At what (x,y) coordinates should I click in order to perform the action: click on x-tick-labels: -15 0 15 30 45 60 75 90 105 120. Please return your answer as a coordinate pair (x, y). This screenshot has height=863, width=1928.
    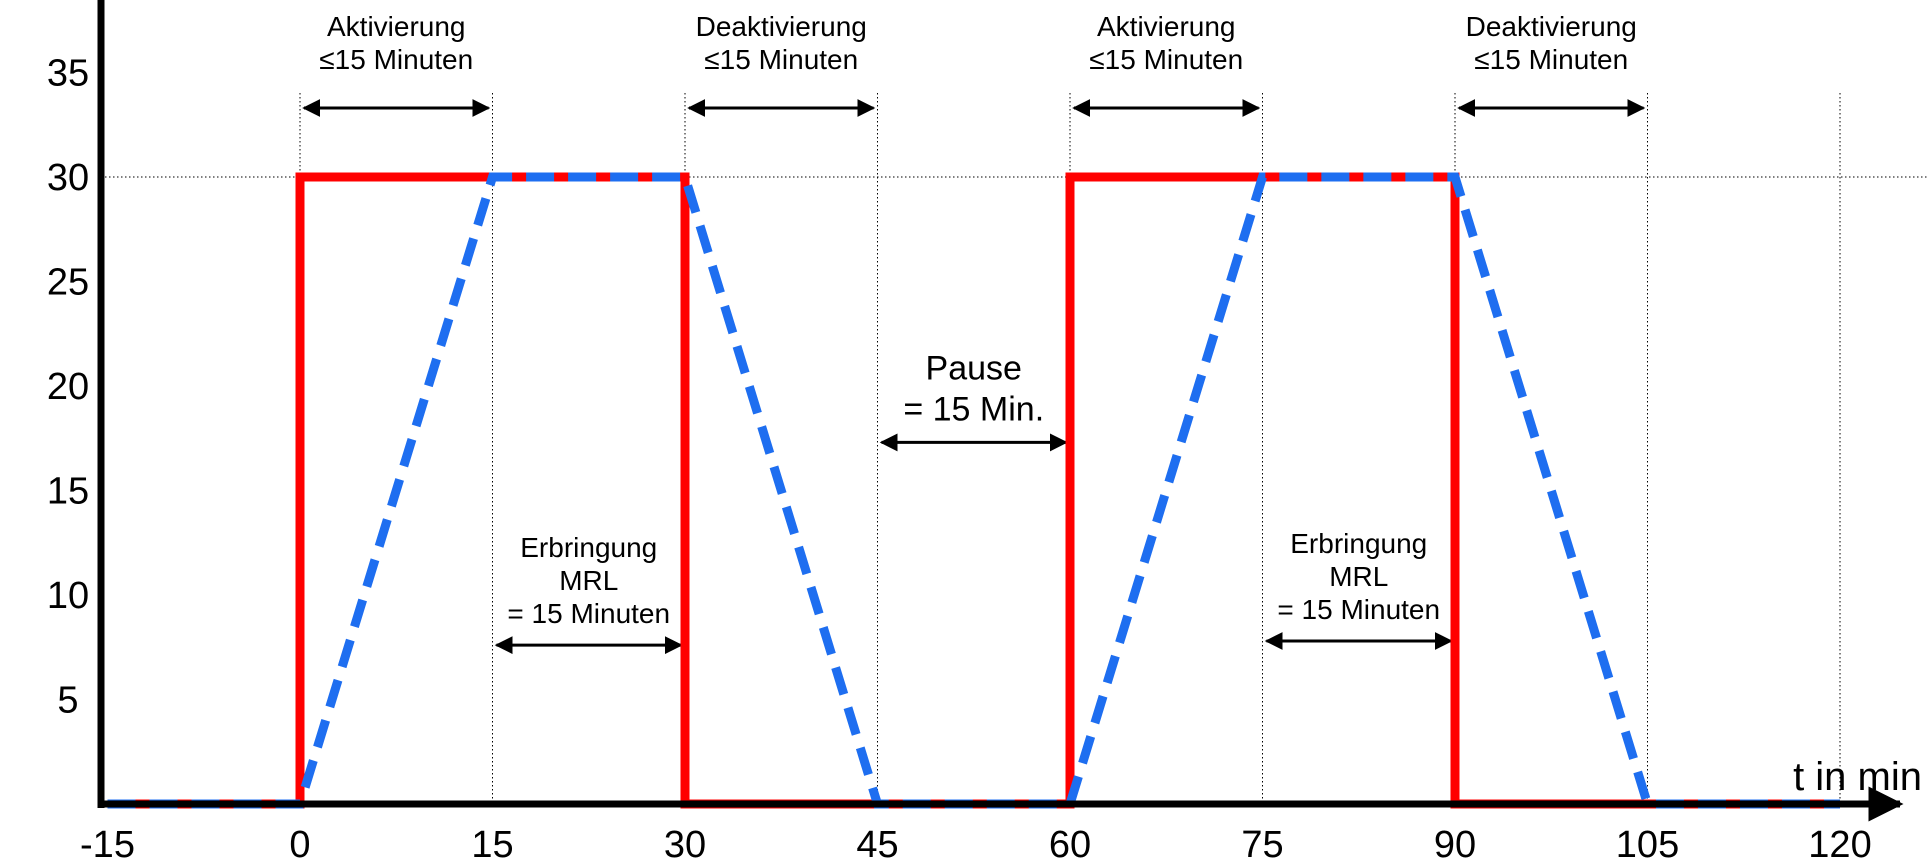
    Looking at the image, I should click on (976, 843).